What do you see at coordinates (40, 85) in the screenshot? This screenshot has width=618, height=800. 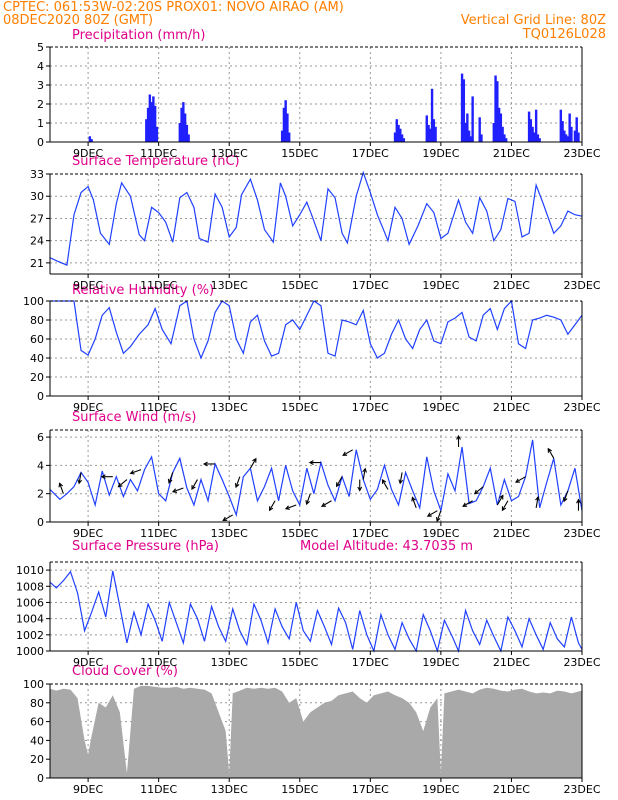 I see `precip-ytick-label: 3` at bounding box center [40, 85].